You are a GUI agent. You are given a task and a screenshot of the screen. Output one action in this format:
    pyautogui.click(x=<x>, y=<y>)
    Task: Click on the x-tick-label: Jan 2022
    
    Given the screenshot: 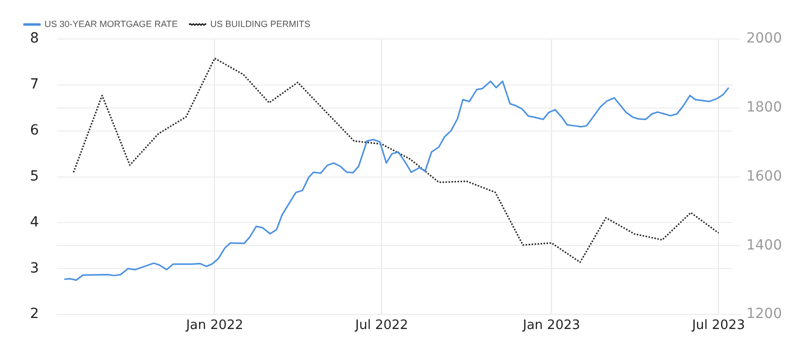 What is the action you would take?
    pyautogui.click(x=214, y=325)
    